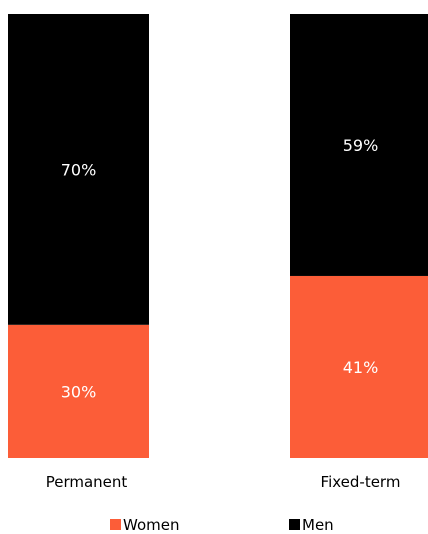 The image size is (428, 534). What do you see at coordinates (87, 482) in the screenshot?
I see `category-label-permanent: Permanent` at bounding box center [87, 482].